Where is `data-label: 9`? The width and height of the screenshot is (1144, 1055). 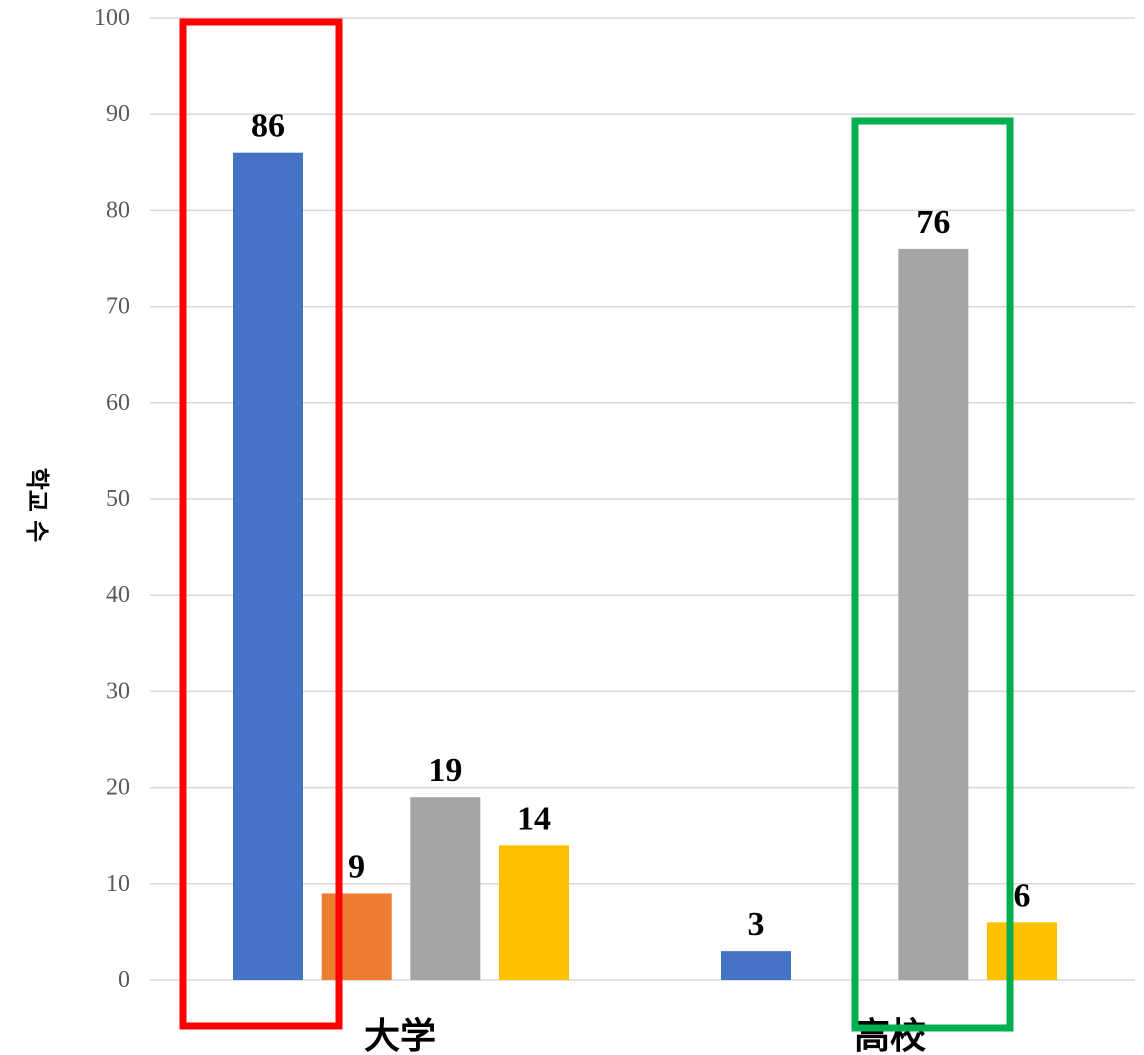 data-label: 9 is located at coordinates (356, 866).